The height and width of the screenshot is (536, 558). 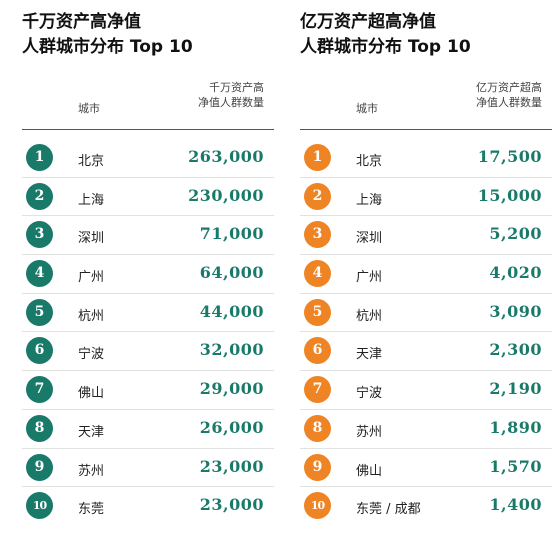 I want to click on population-value: 2,190, so click(x=515, y=389).